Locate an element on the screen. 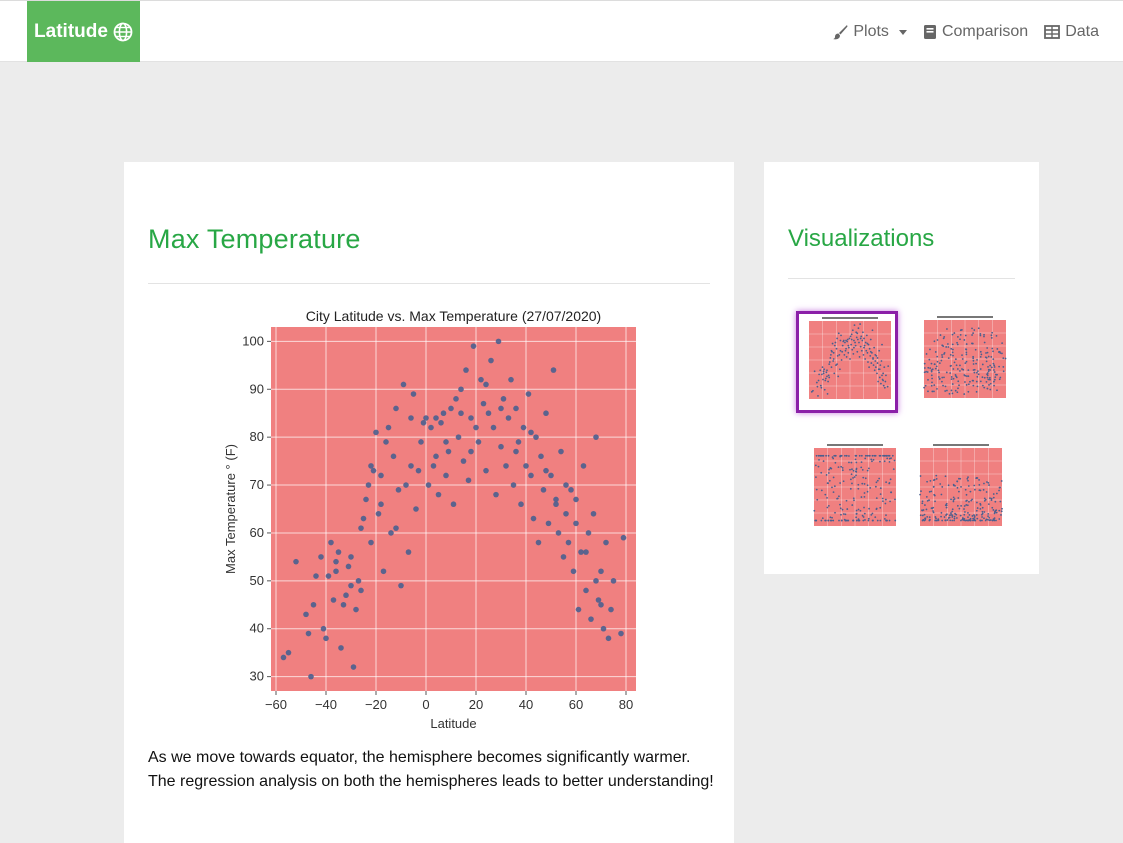  nav-plots-dropdown: Plots is located at coordinates (869, 32).